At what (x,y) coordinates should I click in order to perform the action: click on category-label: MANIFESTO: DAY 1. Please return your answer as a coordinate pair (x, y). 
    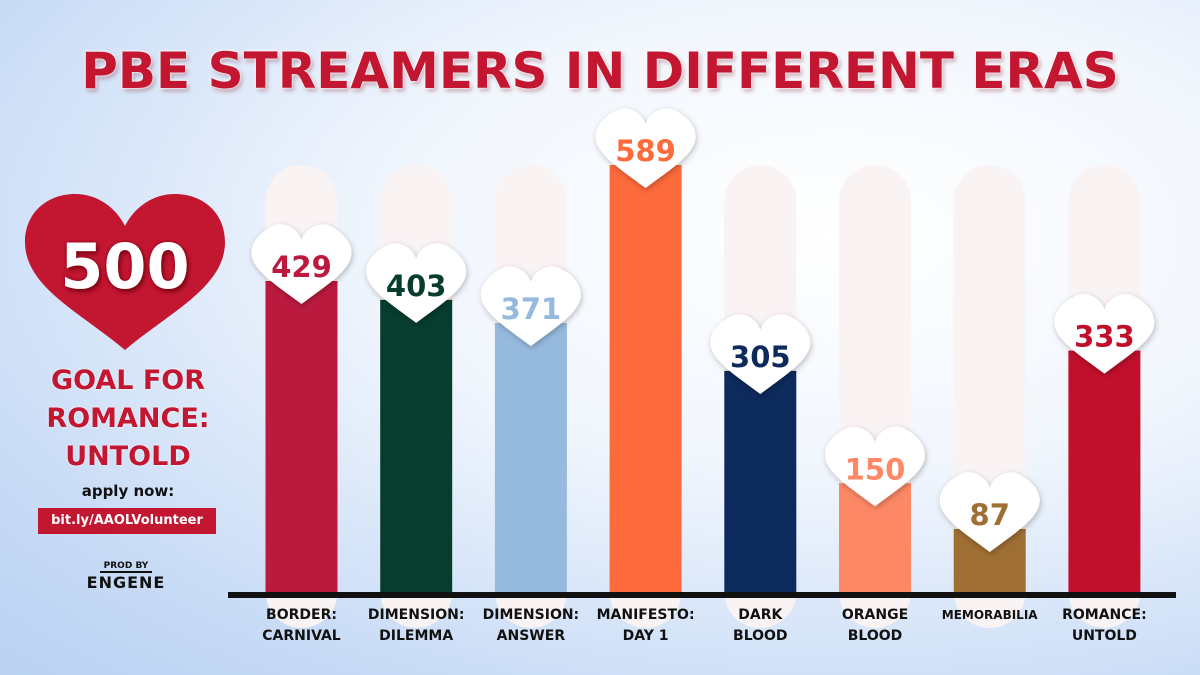
    Looking at the image, I should click on (646, 626).